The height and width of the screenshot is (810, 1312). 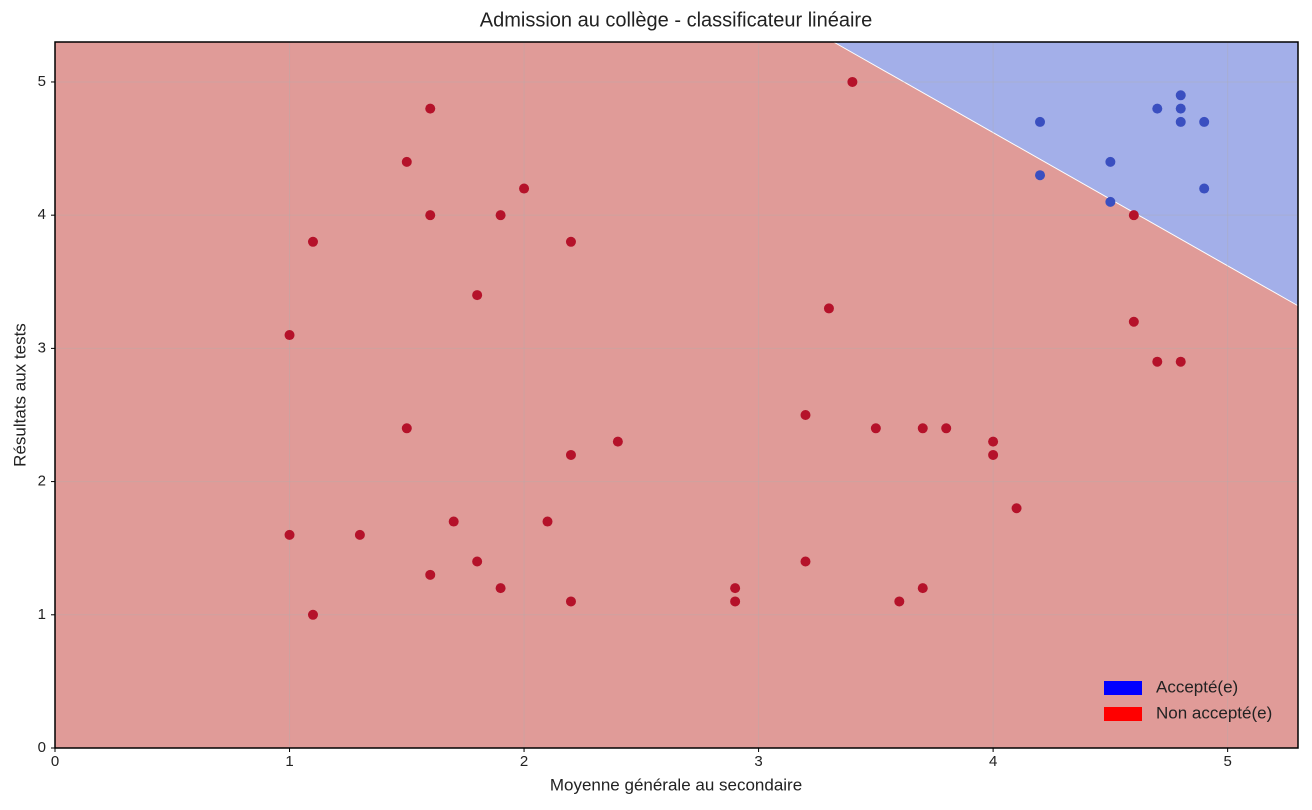 I want to click on x-tick-label: 4, so click(x=993, y=761).